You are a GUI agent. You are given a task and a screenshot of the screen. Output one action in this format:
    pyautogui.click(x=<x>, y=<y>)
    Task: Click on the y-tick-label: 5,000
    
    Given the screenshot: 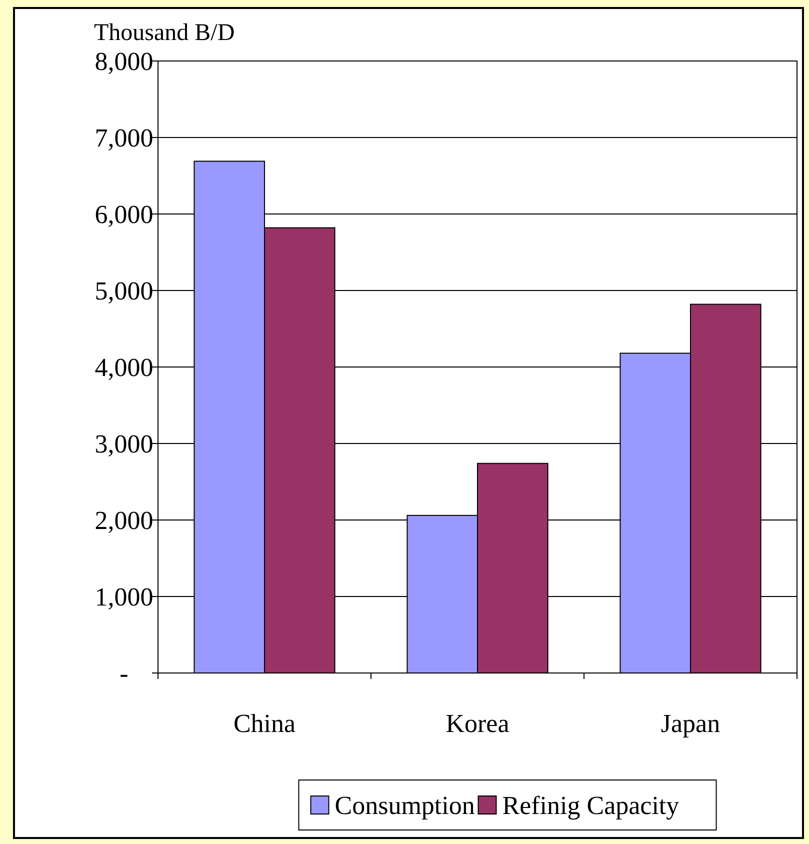 What is the action you would take?
    pyautogui.click(x=124, y=291)
    